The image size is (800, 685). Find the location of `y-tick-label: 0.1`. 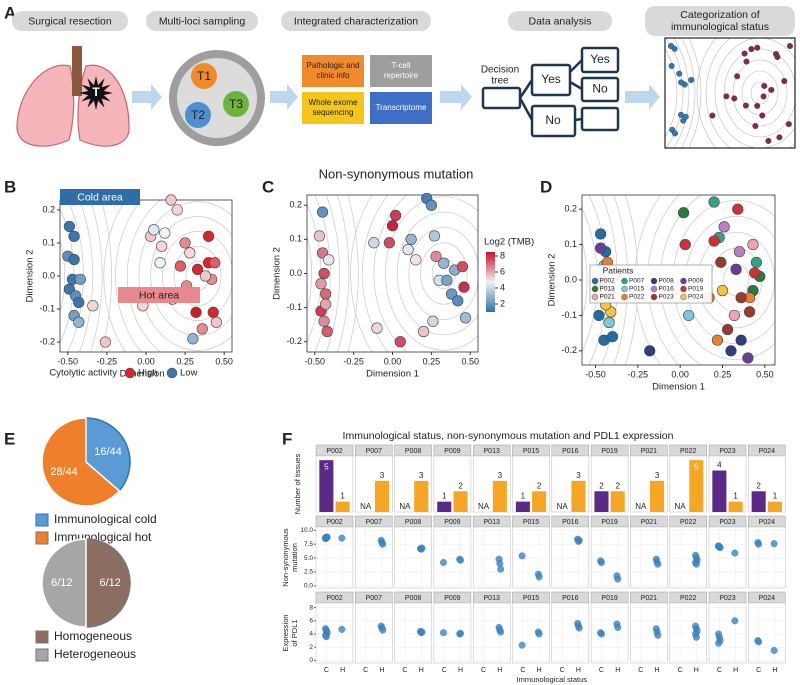

y-tick-label: 0.1 is located at coordinates (570, 244).